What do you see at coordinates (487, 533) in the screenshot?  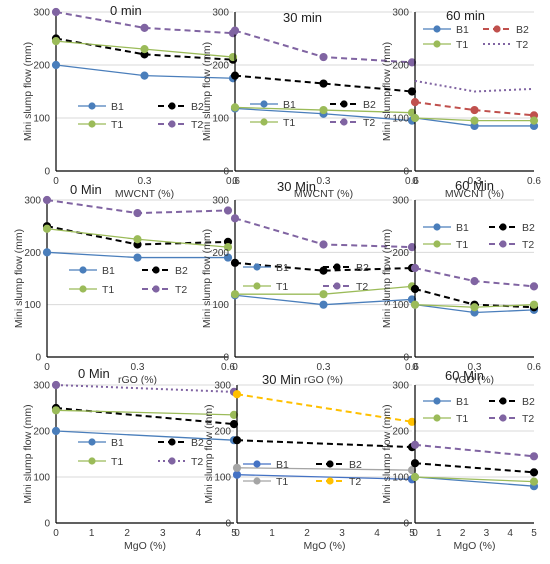 I see `x-tick-label: 3` at bounding box center [487, 533].